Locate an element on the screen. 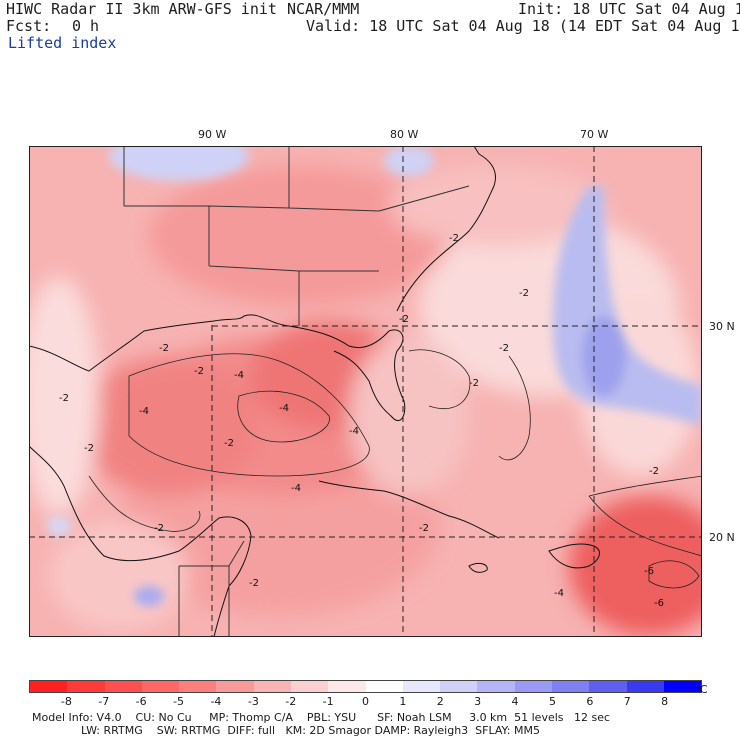 The image size is (740, 740). colorbar-unit: °C is located at coordinates (701, 689).